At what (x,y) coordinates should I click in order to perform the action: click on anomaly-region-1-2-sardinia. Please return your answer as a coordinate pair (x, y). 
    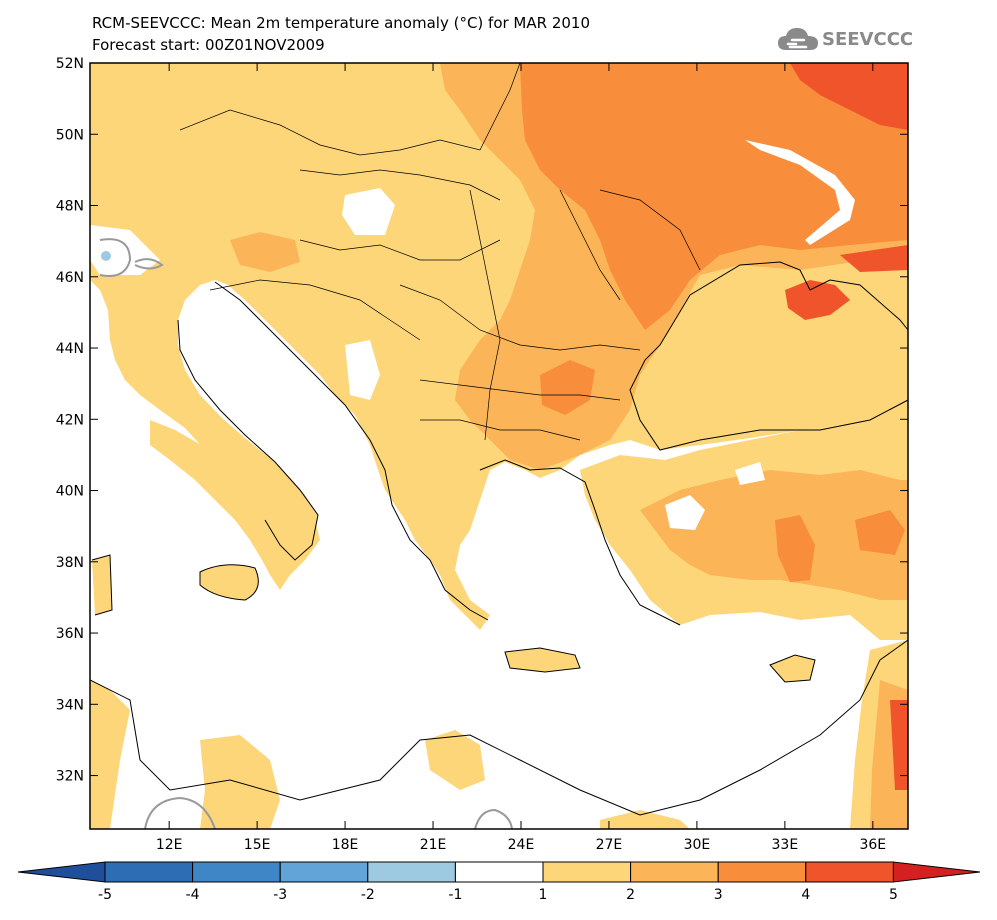
    Looking at the image, I should click on (102, 585).